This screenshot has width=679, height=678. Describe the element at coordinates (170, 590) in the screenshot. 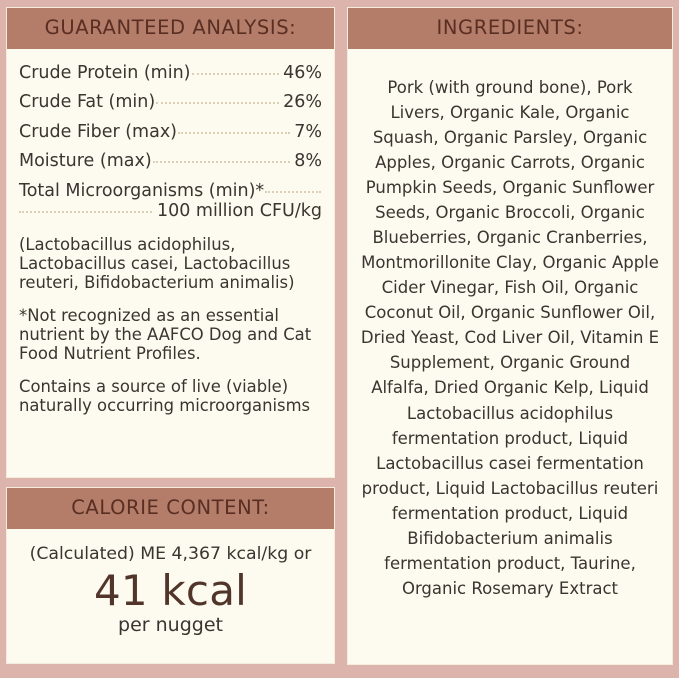

I see `kcal-per-nugget-value: 41 kcal` at that location.